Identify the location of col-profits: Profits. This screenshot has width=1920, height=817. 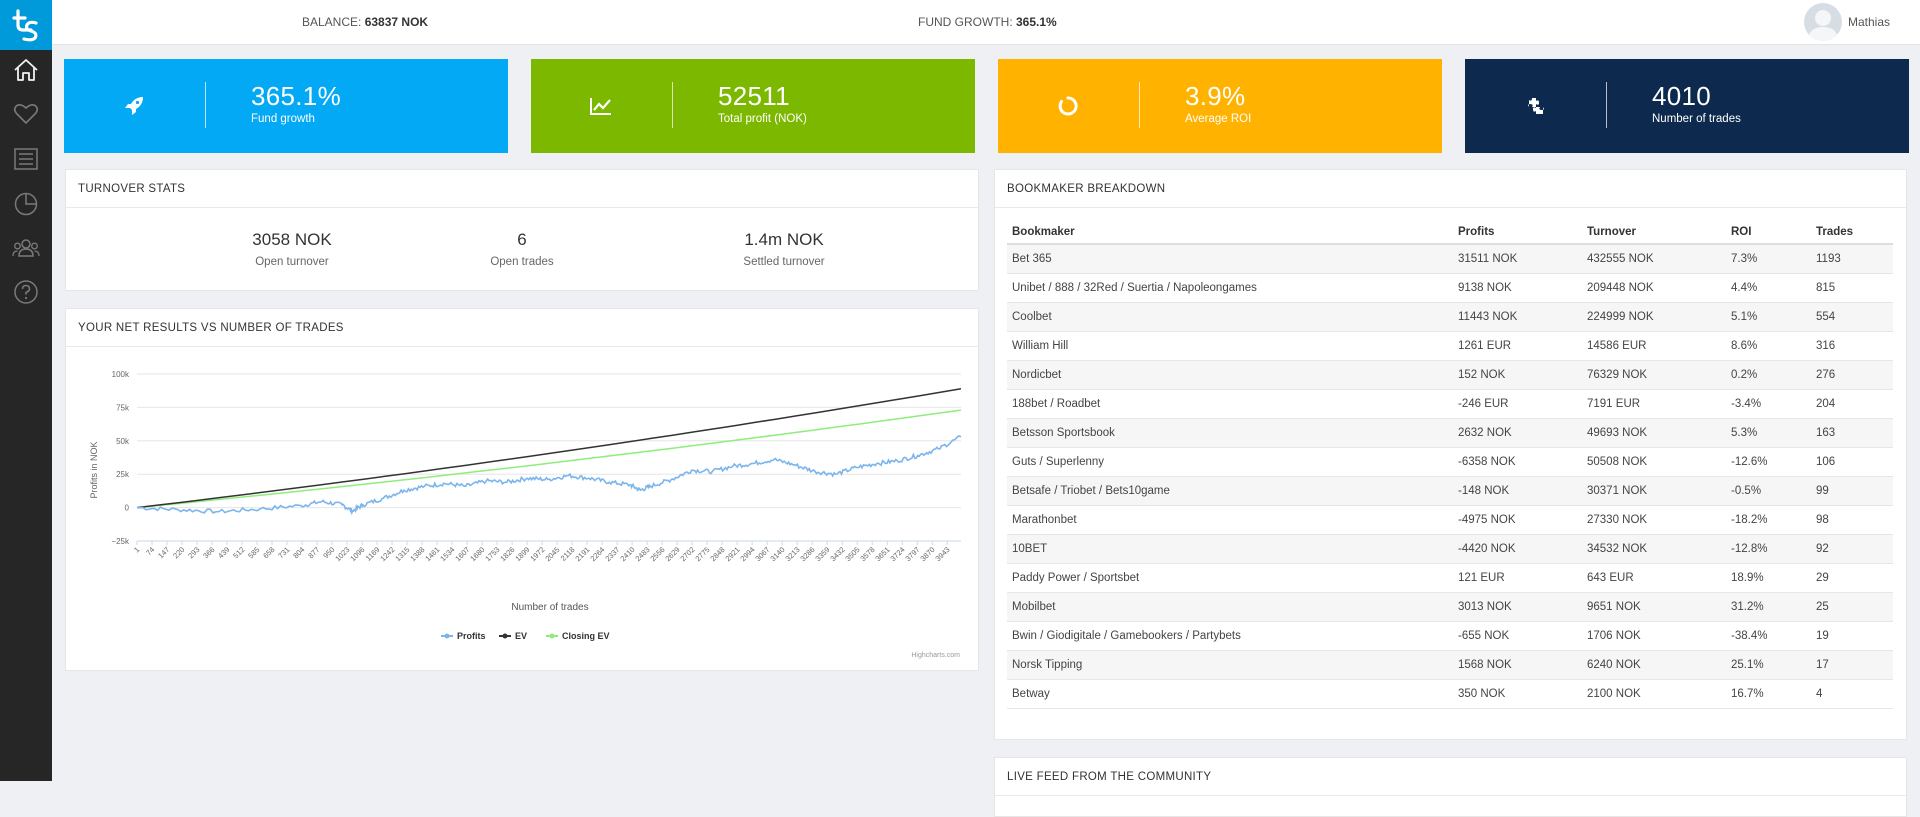
(1517, 232).